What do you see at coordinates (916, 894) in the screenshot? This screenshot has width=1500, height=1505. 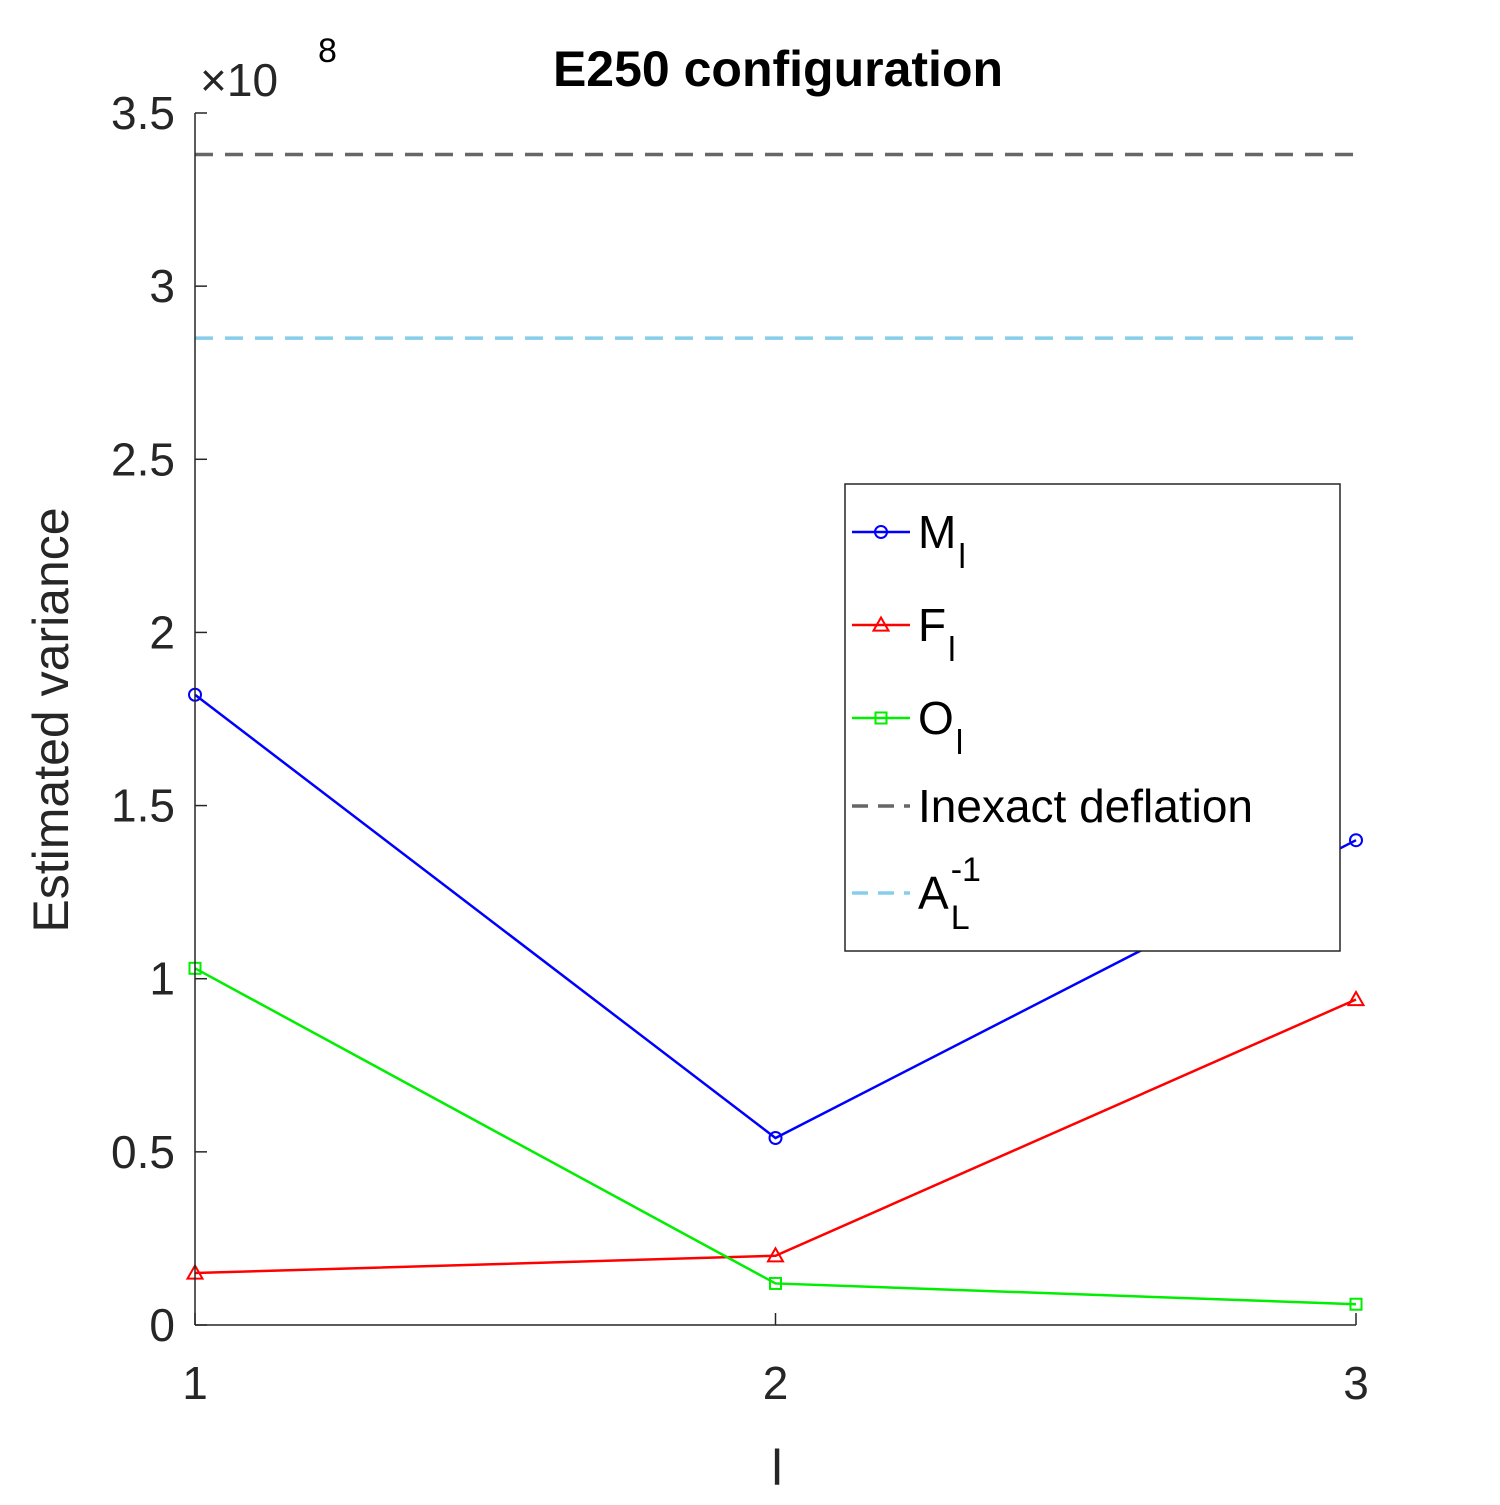 I see `legend-entry: A L -1` at bounding box center [916, 894].